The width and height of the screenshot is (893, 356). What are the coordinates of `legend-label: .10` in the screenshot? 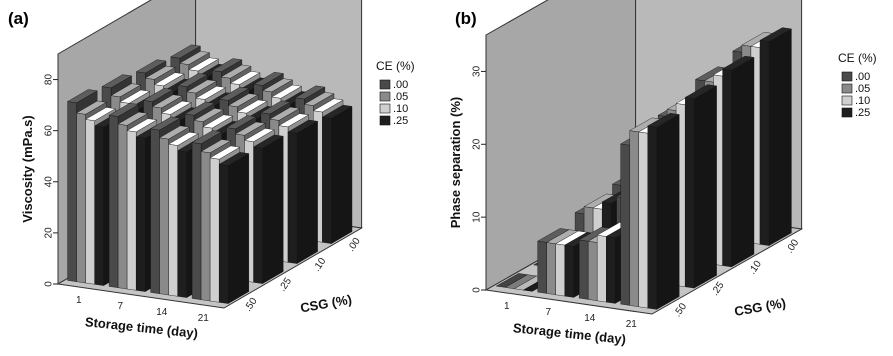 It's located at (400, 109).